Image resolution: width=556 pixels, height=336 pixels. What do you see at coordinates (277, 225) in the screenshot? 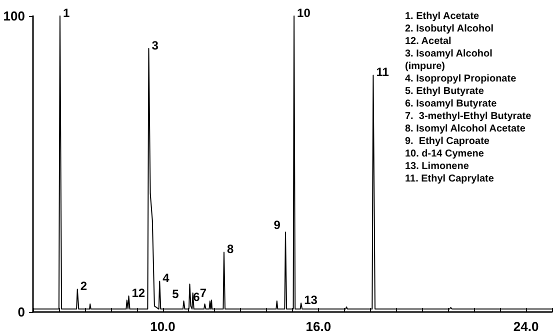
I see `annotation: 9` at bounding box center [277, 225].